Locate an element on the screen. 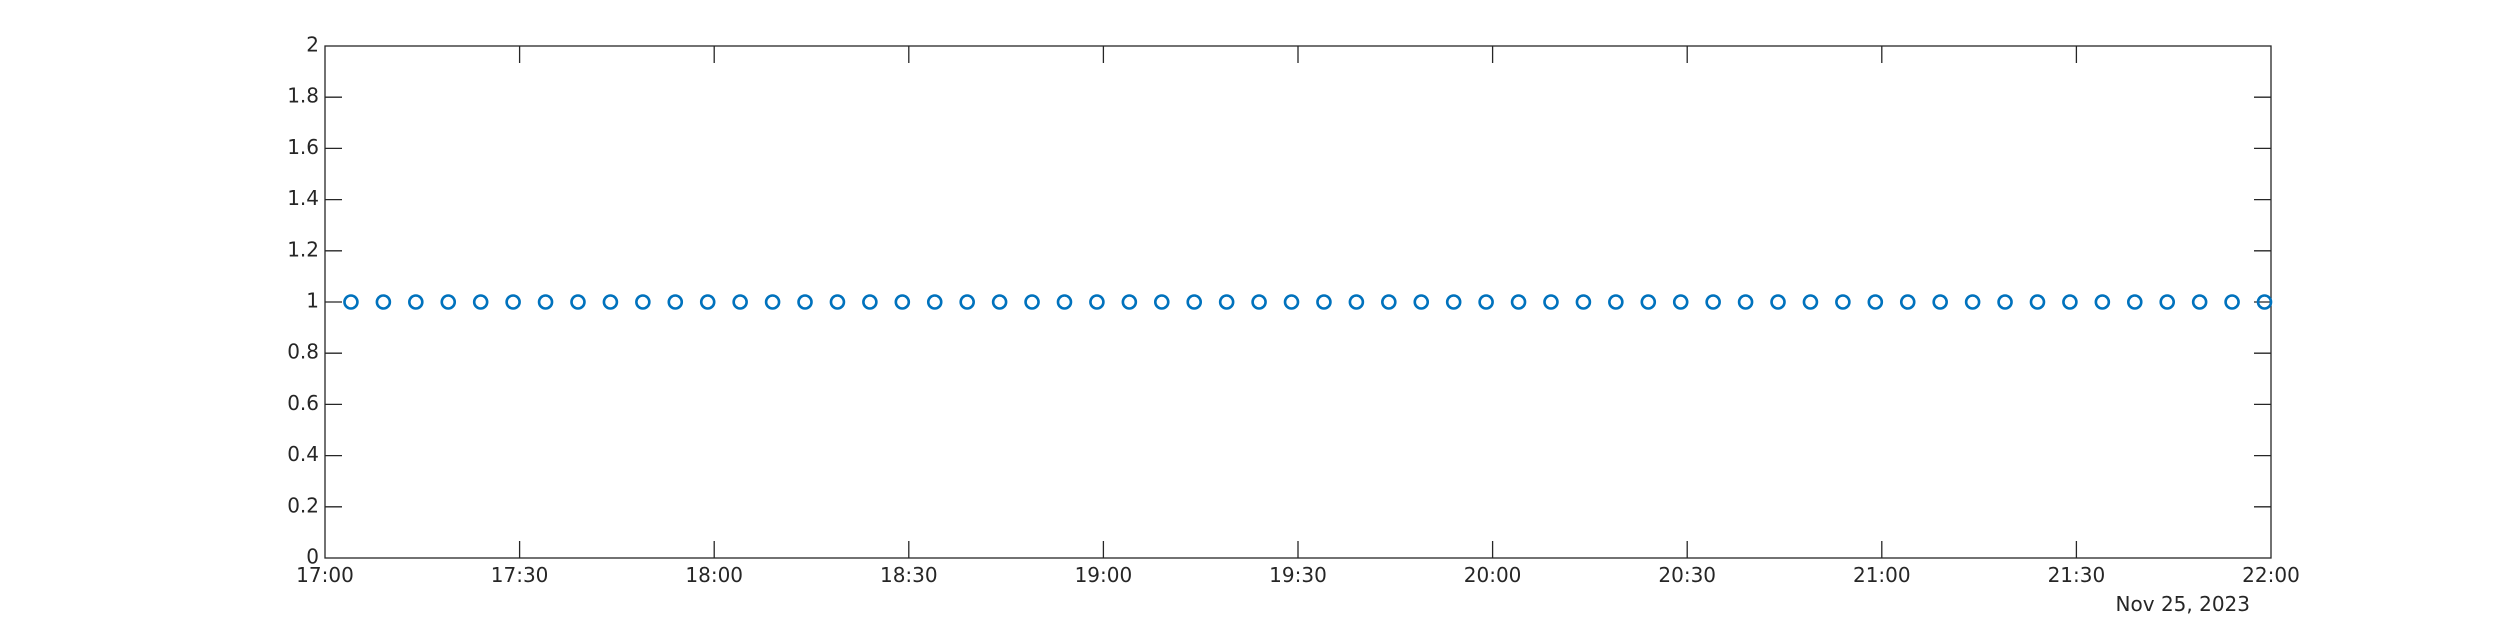 This screenshot has width=2500, height=629. x-tick-label: 20:30 is located at coordinates (1687, 575).